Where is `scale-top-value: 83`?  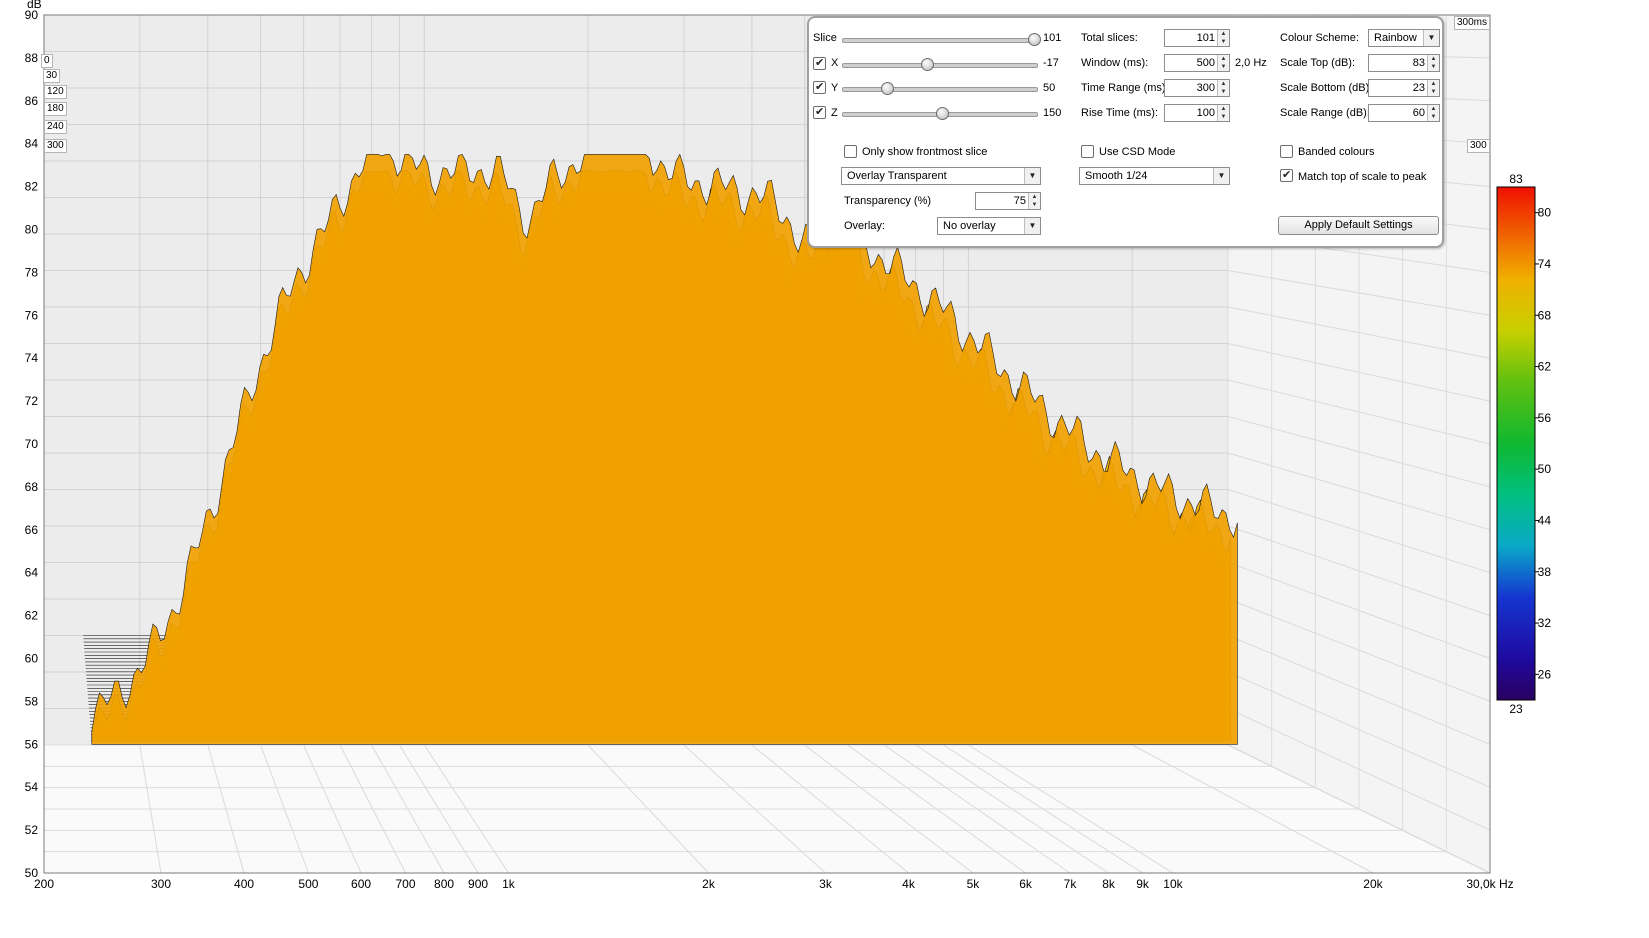 scale-top-value: 83 is located at coordinates (1418, 63).